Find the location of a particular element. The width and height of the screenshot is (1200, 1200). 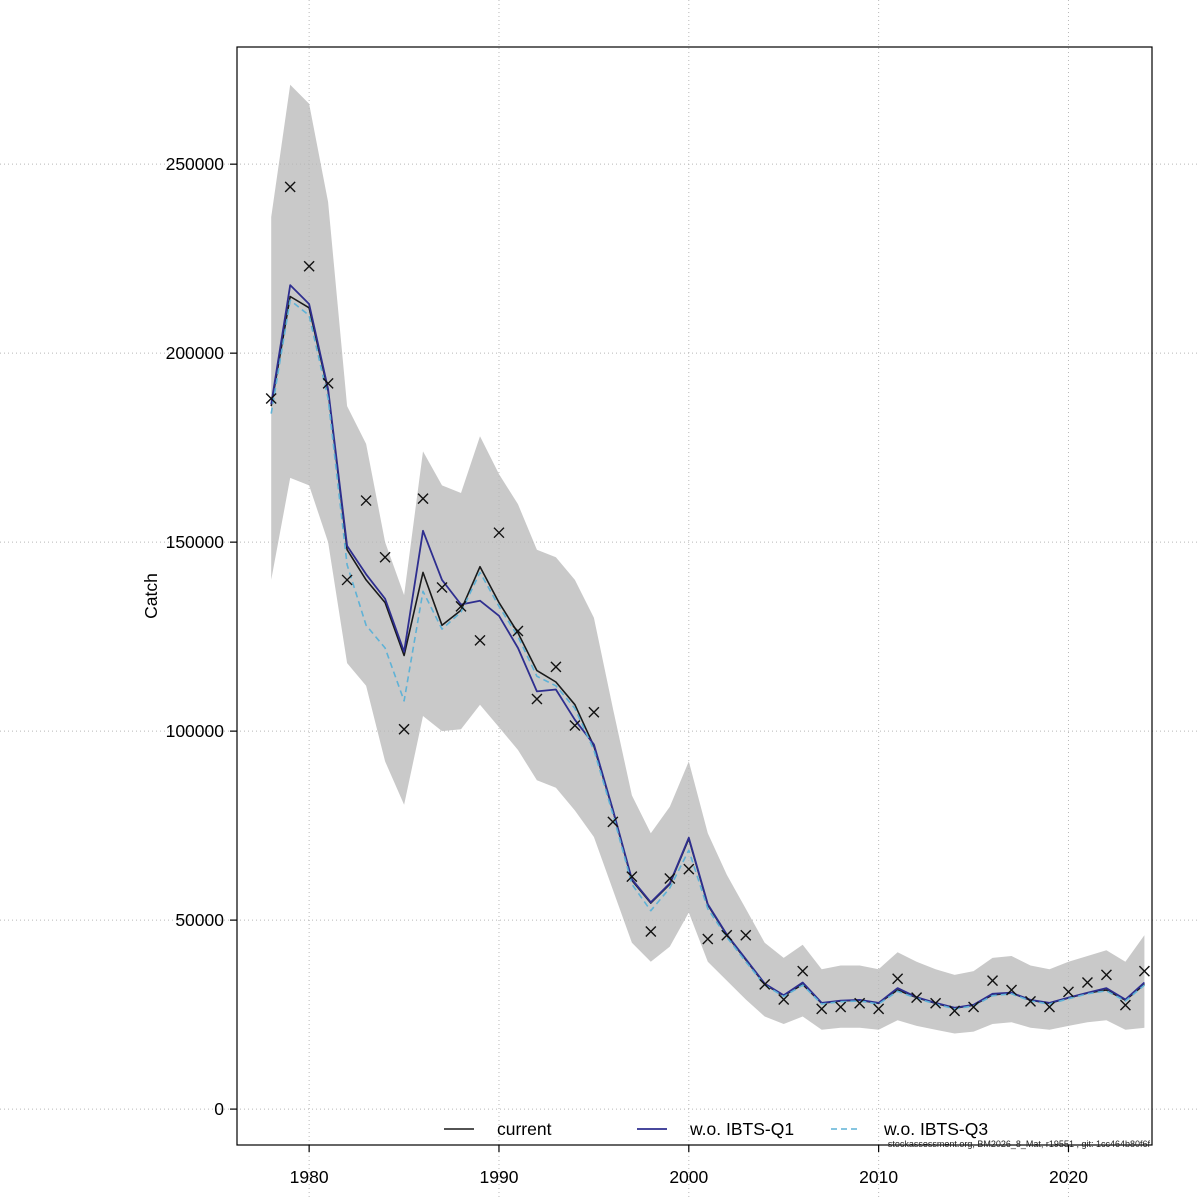

x-axis-tick-label: 2000 is located at coordinates (688, 1177).